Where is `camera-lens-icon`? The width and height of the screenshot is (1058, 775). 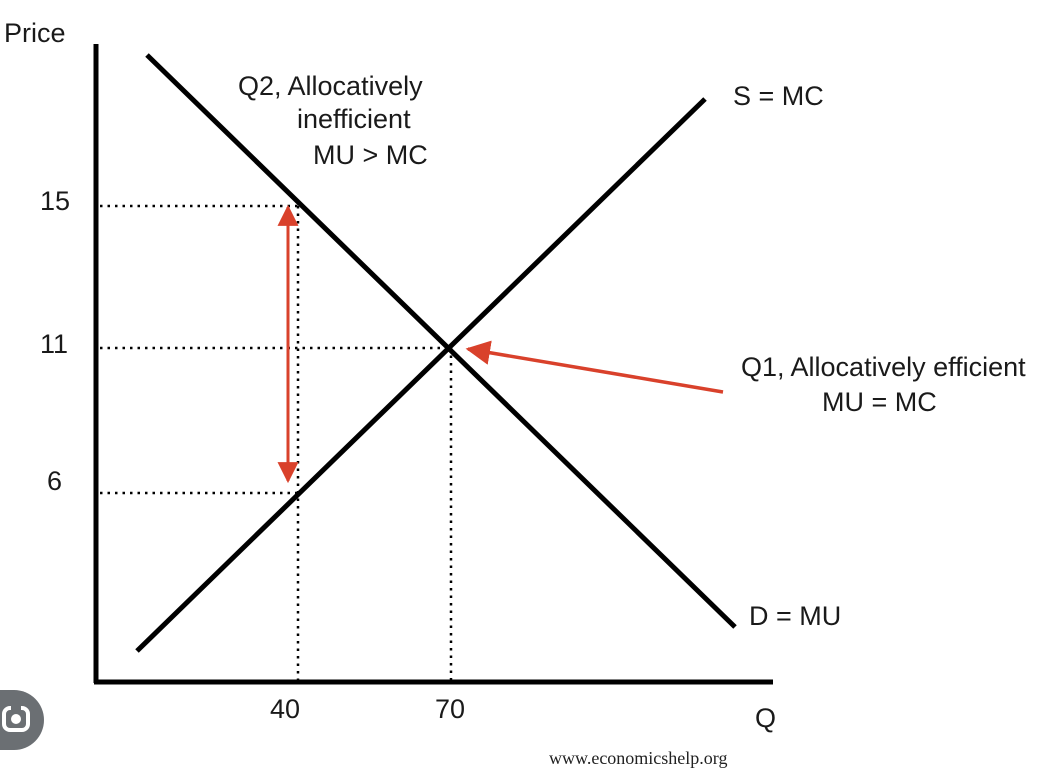
camera-lens-icon is located at coordinates (16, 718).